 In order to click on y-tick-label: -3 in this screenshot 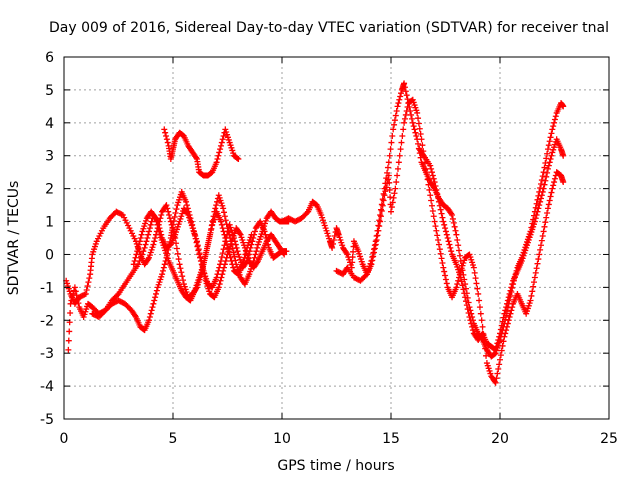, I will do `click(47, 354)`.